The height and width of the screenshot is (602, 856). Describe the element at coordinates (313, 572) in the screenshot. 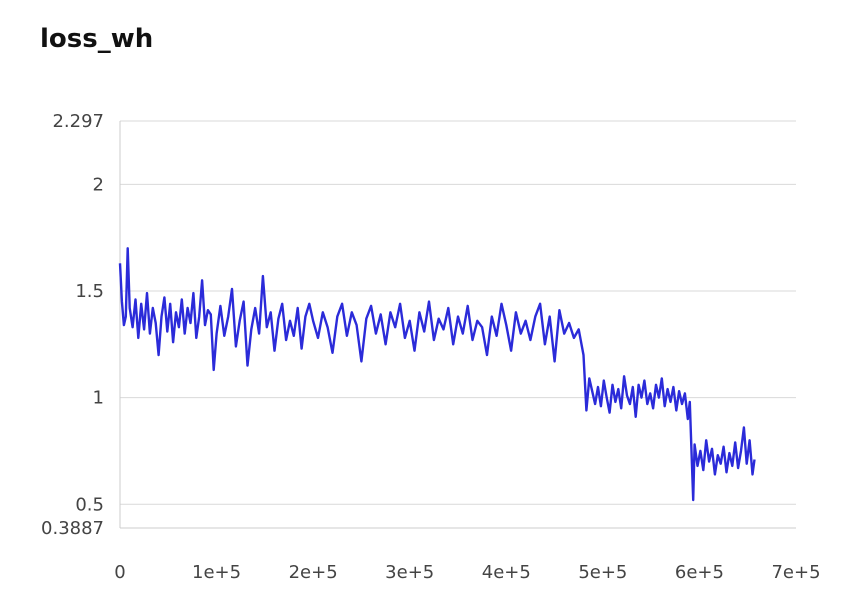

I see `x-tick-label: 2e+5` at that location.